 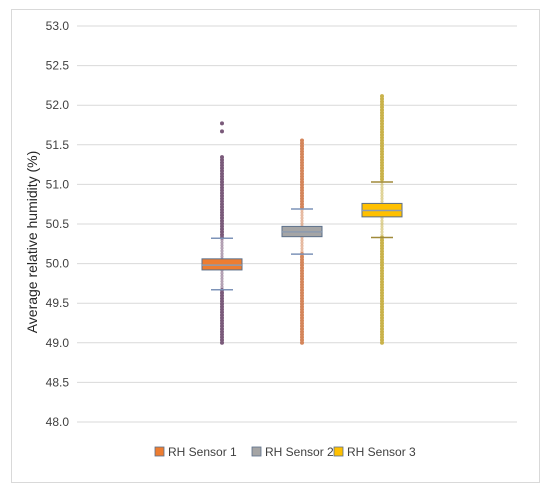 What do you see at coordinates (58, 382) in the screenshot?
I see `y-tick-label: 48.5` at bounding box center [58, 382].